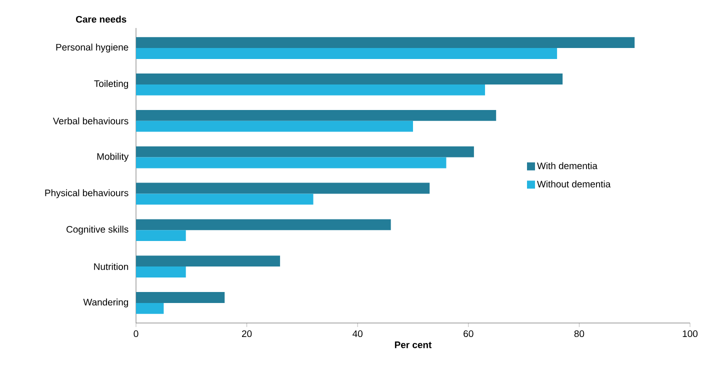 The image size is (701, 373). Describe the element at coordinates (113, 157) in the screenshot. I see `y-tick-label: Mobility` at that location.